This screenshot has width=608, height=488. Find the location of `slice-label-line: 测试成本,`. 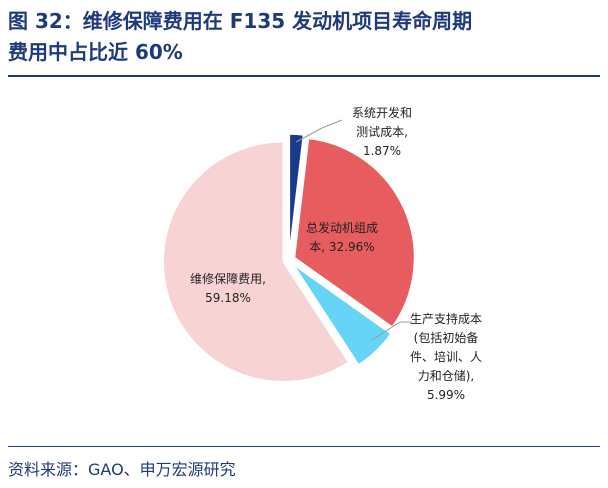

slice-label-line: 测试成本, is located at coordinates (382, 131).